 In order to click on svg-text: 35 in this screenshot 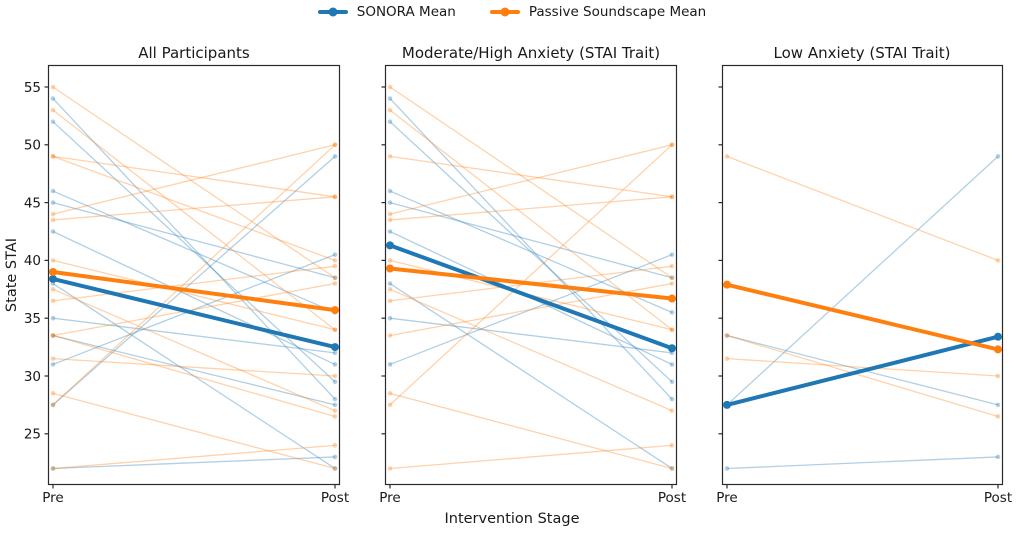, I will do `click(32, 319)`.